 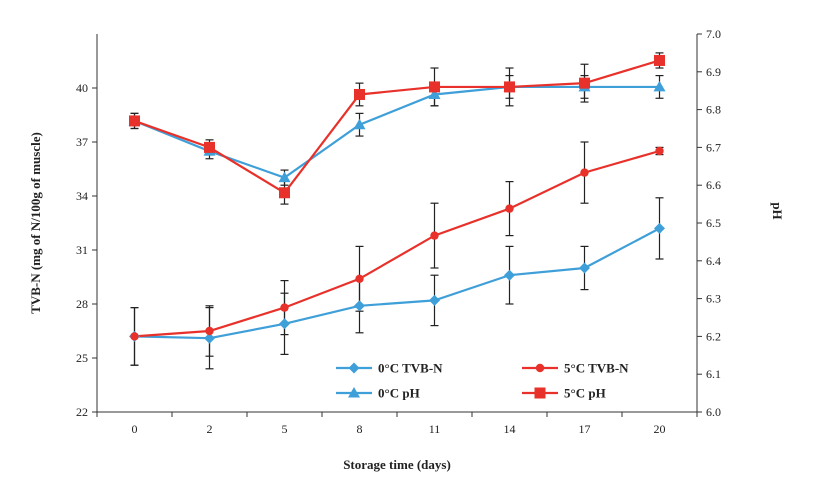 What do you see at coordinates (82, 142) in the screenshot?
I see `y-left-tick-label: 37` at bounding box center [82, 142].